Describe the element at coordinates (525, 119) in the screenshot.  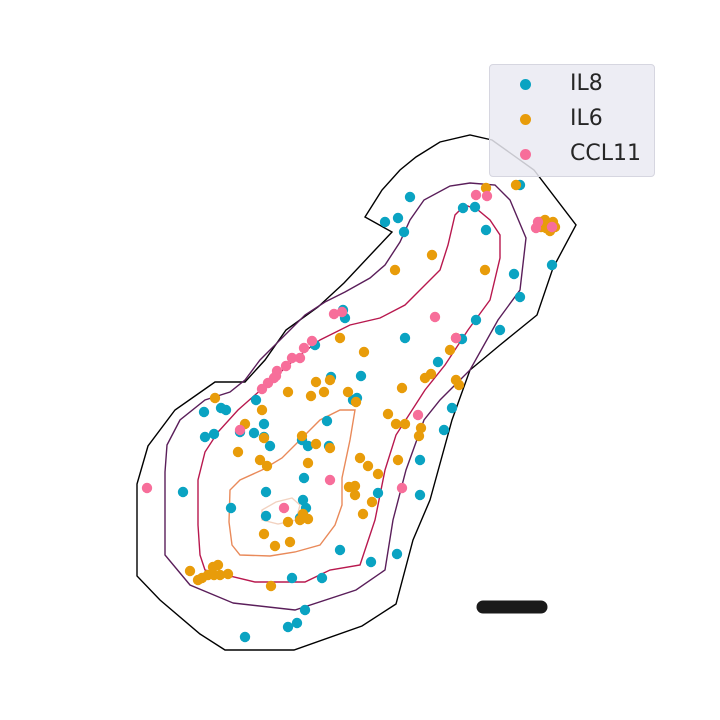
I see `legend-marker-il6` at that location.